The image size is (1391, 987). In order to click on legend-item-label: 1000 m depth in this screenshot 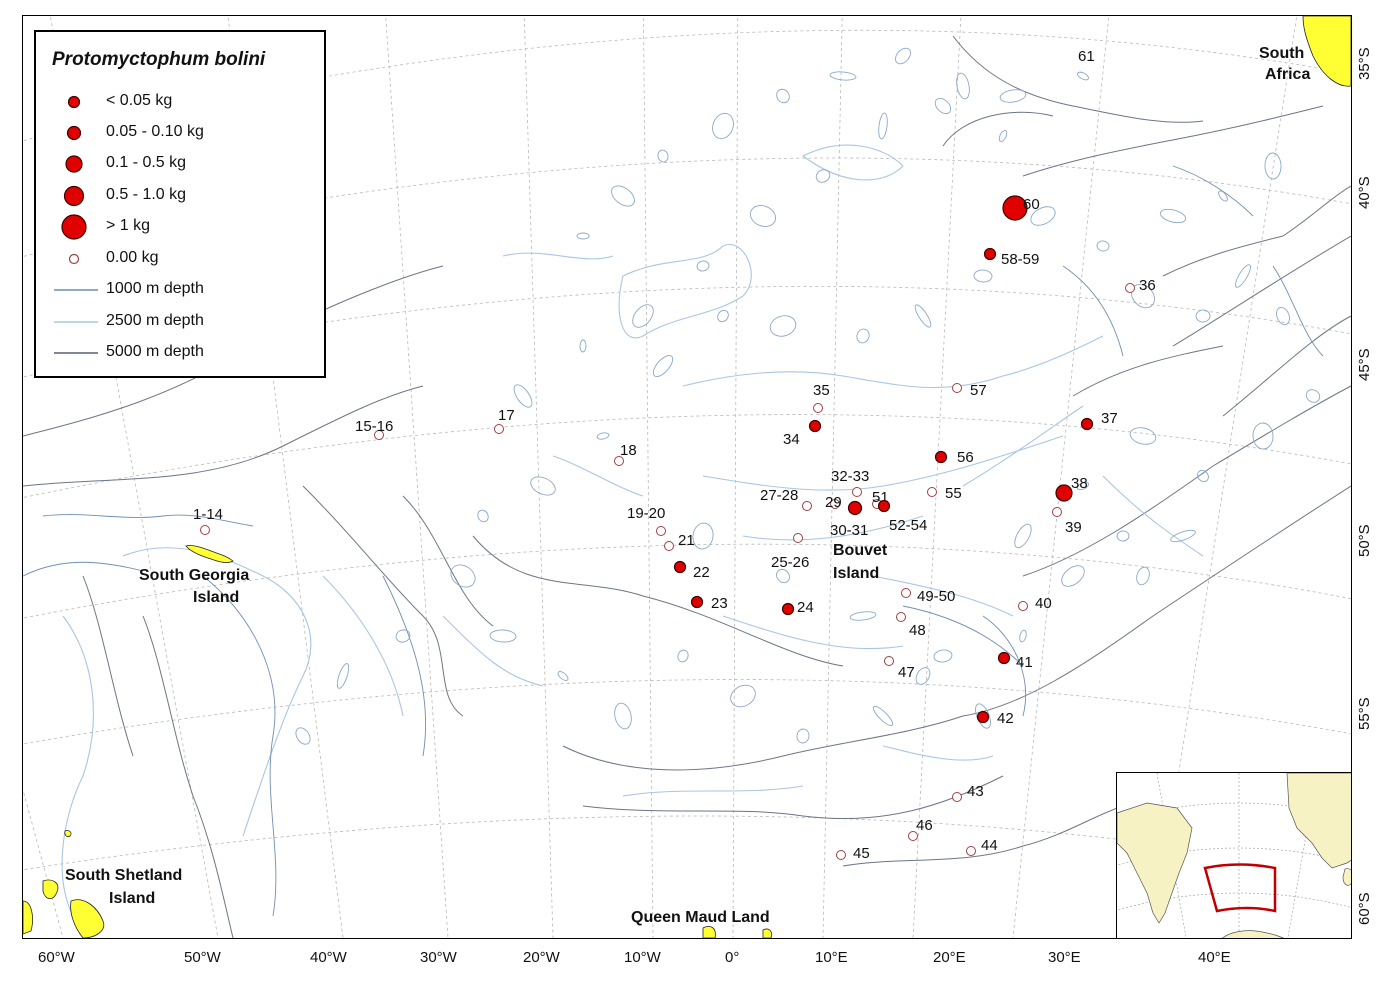, I will do `click(155, 288)`.